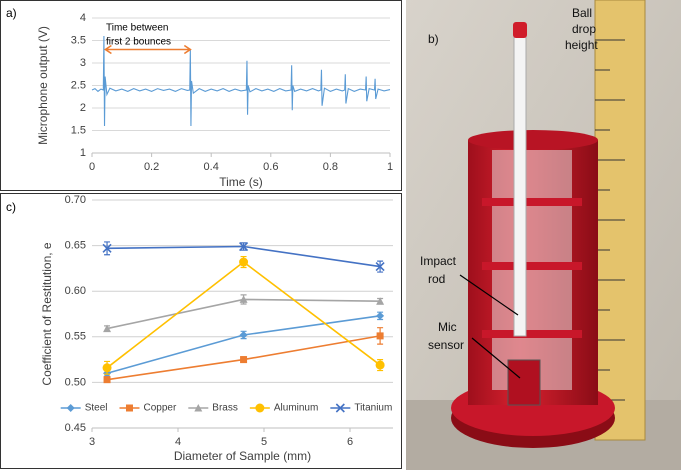 The height and width of the screenshot is (470, 681). I want to click on y-axis-title: Microphone output (V), so click(43, 85).